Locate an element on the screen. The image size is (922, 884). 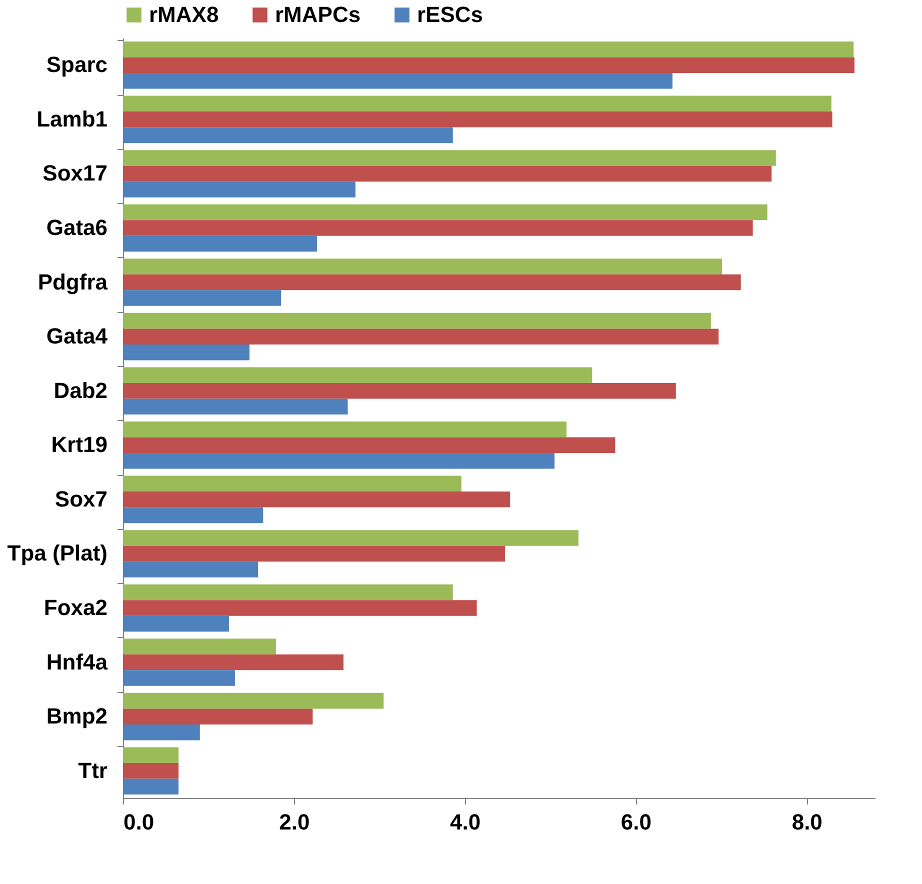
y-tick-label: Sparc is located at coordinates (77, 65).